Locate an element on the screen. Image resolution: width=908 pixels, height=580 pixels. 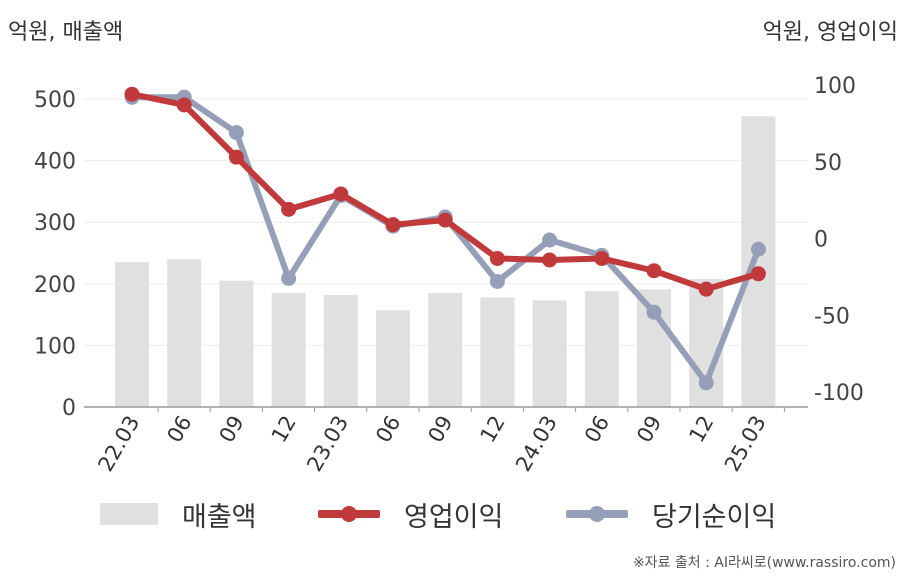
legend-item-revenue: 매출액 is located at coordinates (178, 514).